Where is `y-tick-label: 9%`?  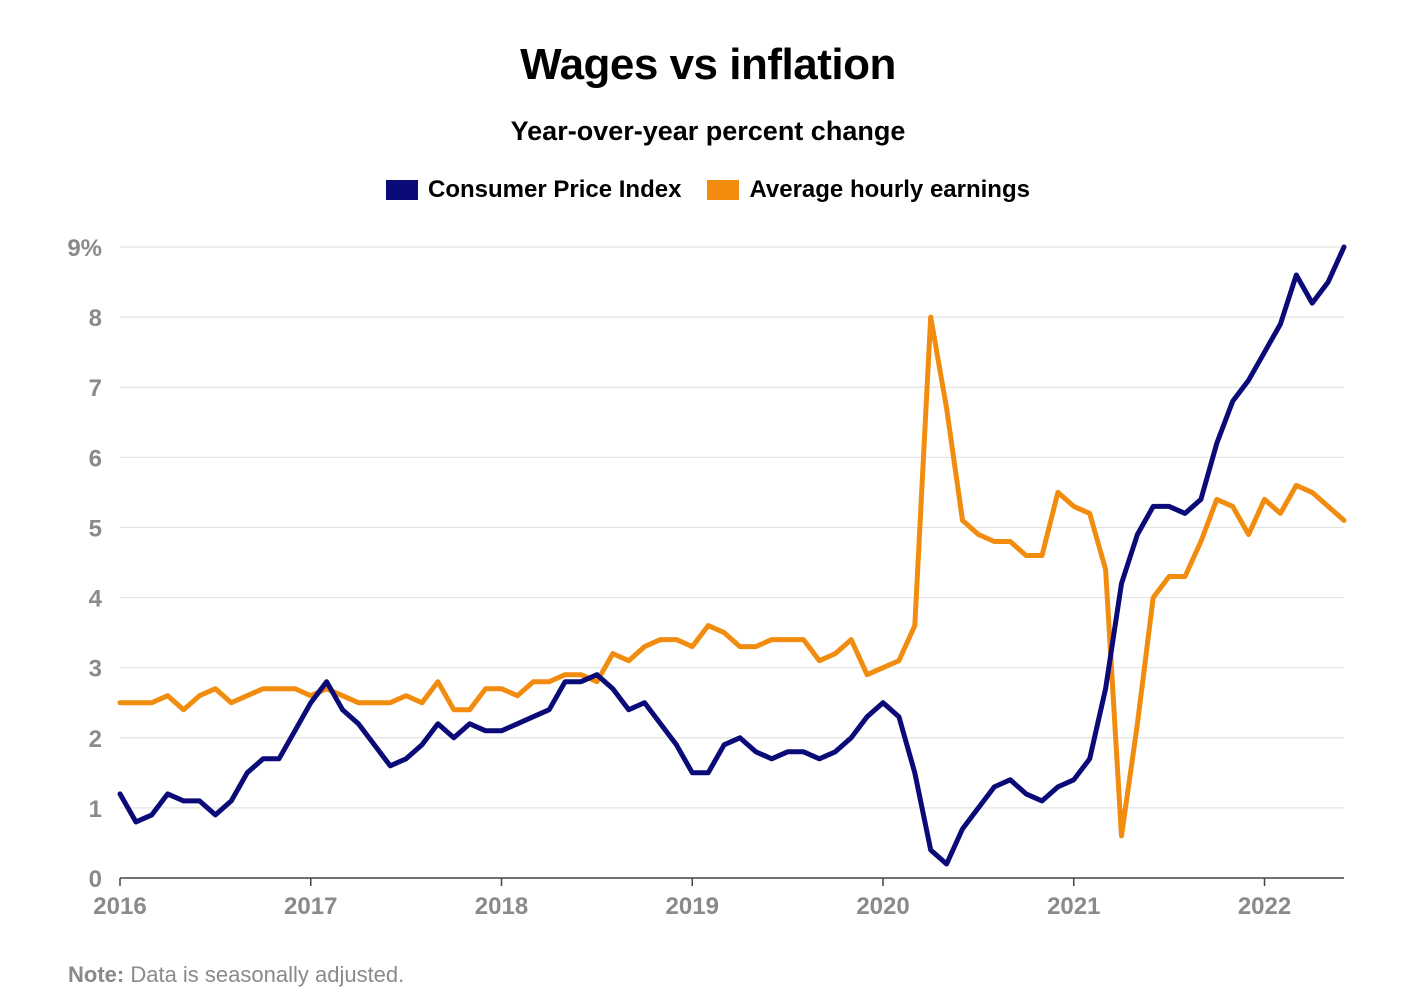 y-tick-label: 9% is located at coordinates (84, 248).